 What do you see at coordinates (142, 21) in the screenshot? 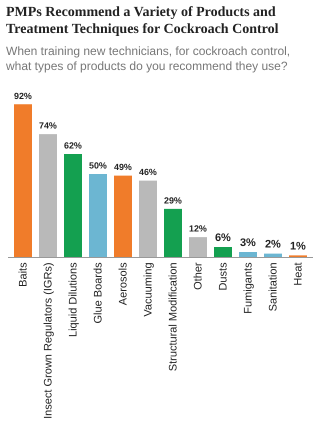
I see `chart-title: PMPs Recommend a Variety of Products and Treatment Techniques for Cockroach Control` at bounding box center [142, 21].